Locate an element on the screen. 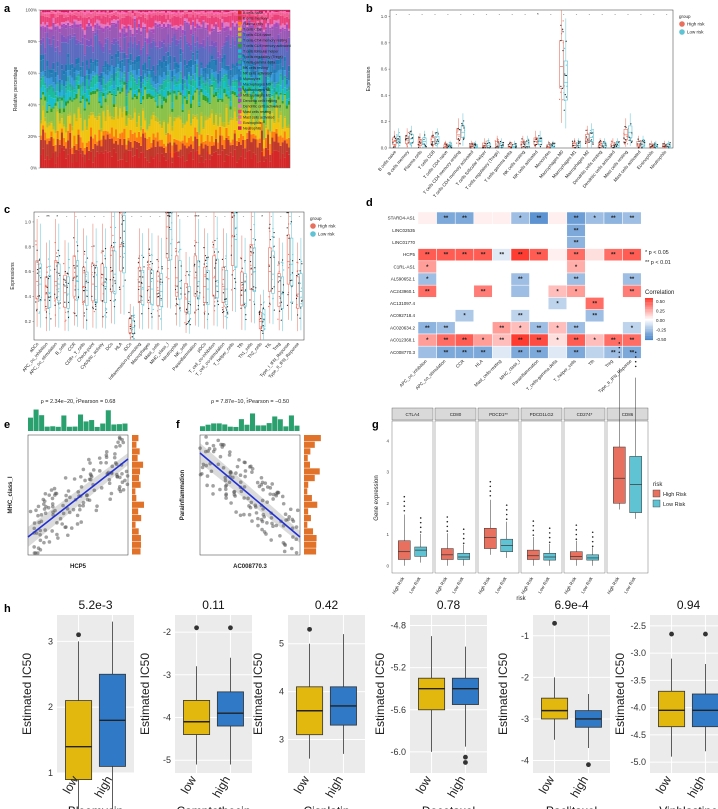 Image resolution: width=718 pixels, height=809 pixels. colorbar-step is located at coordinates (649, 327).